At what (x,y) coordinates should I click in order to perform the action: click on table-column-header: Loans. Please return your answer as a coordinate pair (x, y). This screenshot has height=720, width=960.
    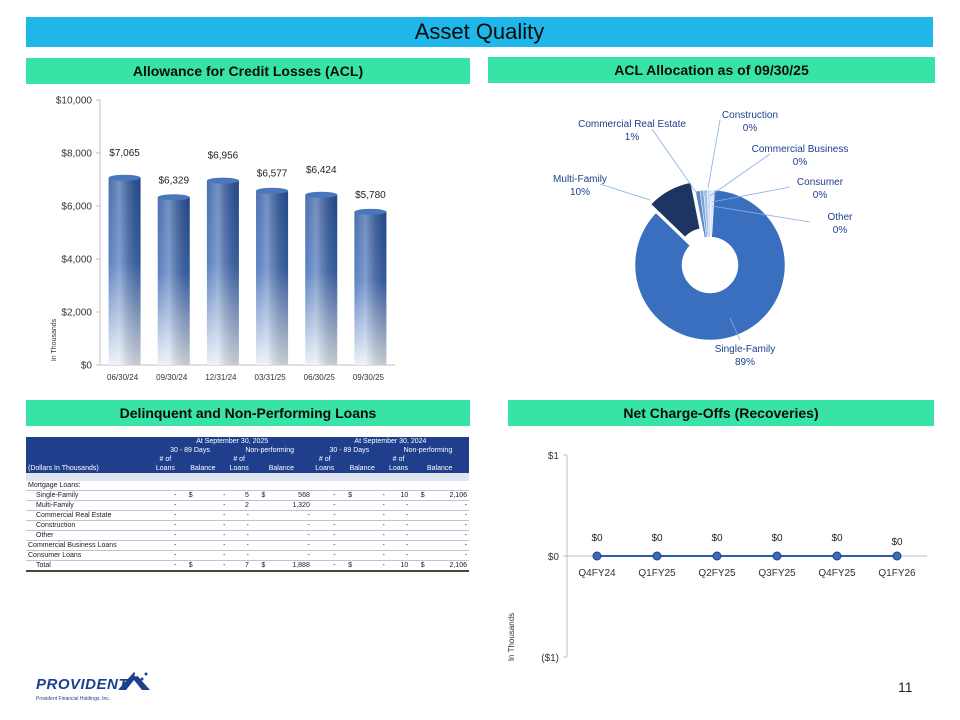
    Looking at the image, I should click on (398, 468).